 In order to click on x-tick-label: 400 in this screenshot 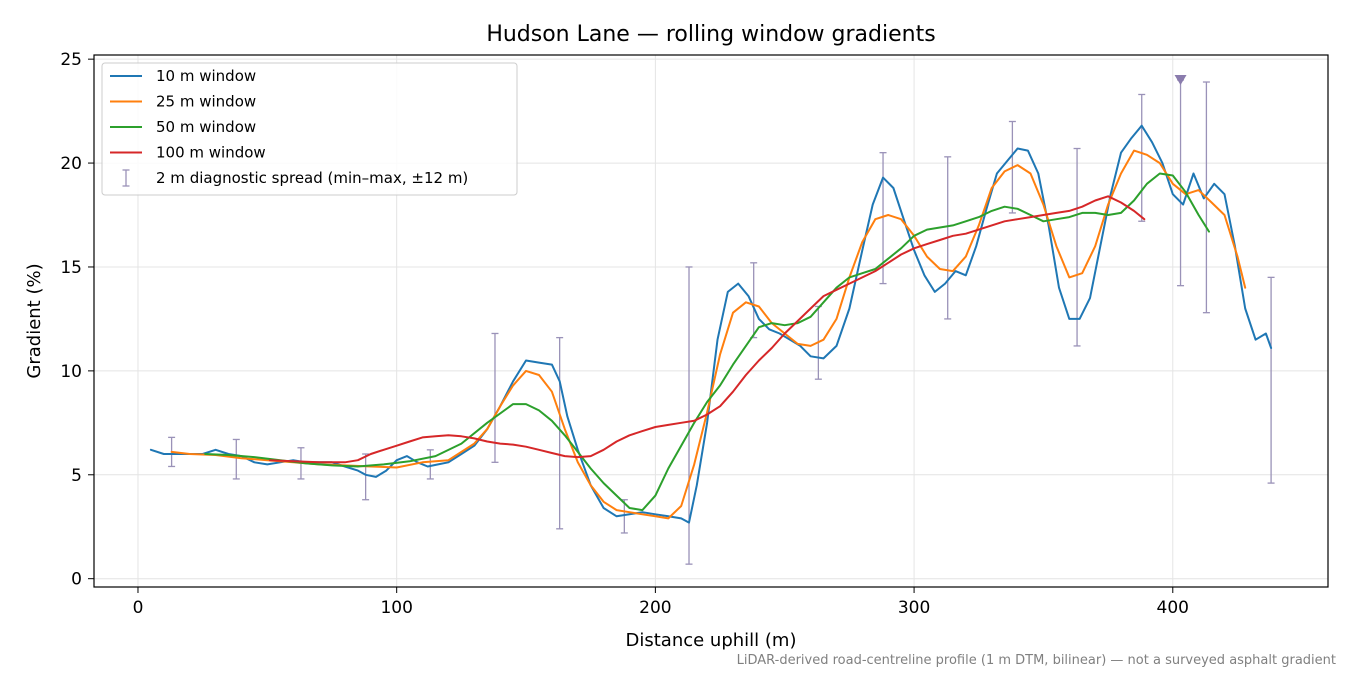, I will do `click(1173, 608)`.